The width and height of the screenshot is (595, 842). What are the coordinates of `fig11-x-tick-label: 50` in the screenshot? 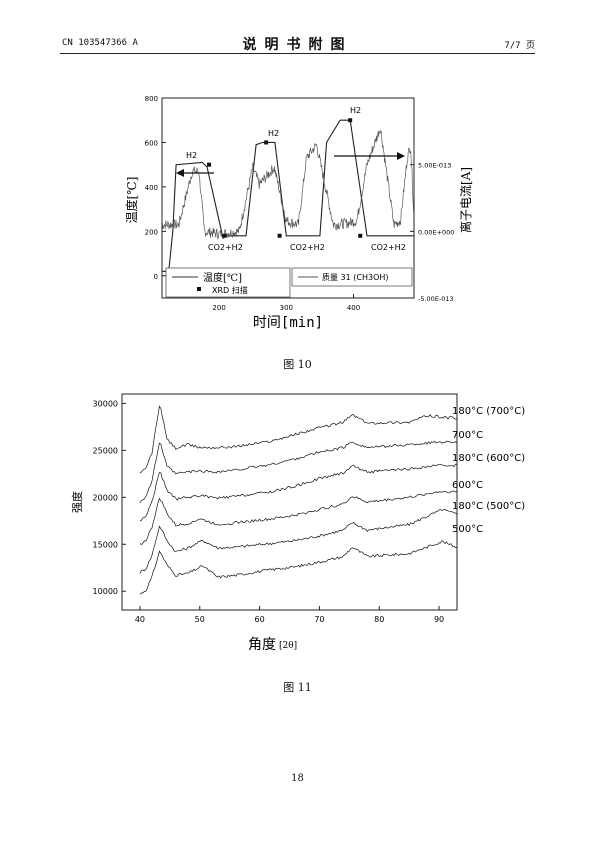 It's located at (200, 619).